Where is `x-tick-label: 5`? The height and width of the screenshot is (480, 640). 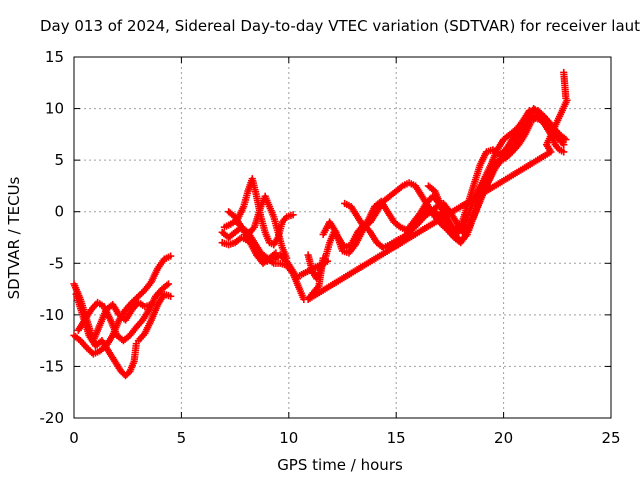 x-tick-label: 5 is located at coordinates (182, 438).